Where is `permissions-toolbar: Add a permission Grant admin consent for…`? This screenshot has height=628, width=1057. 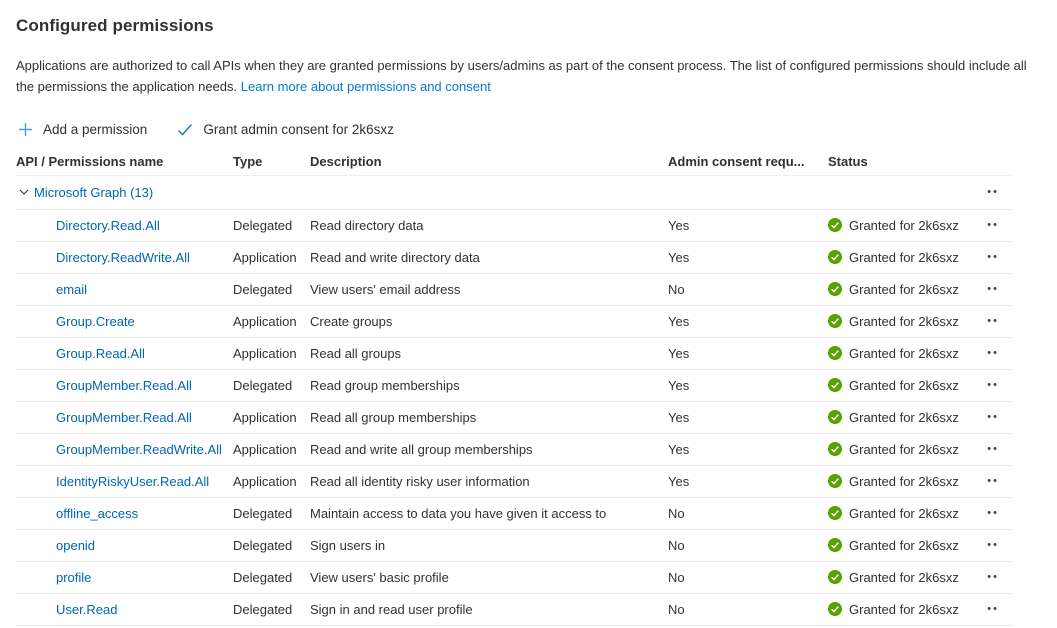 permissions-toolbar: Add a permission Grant admin consent for… is located at coordinates (529, 129).